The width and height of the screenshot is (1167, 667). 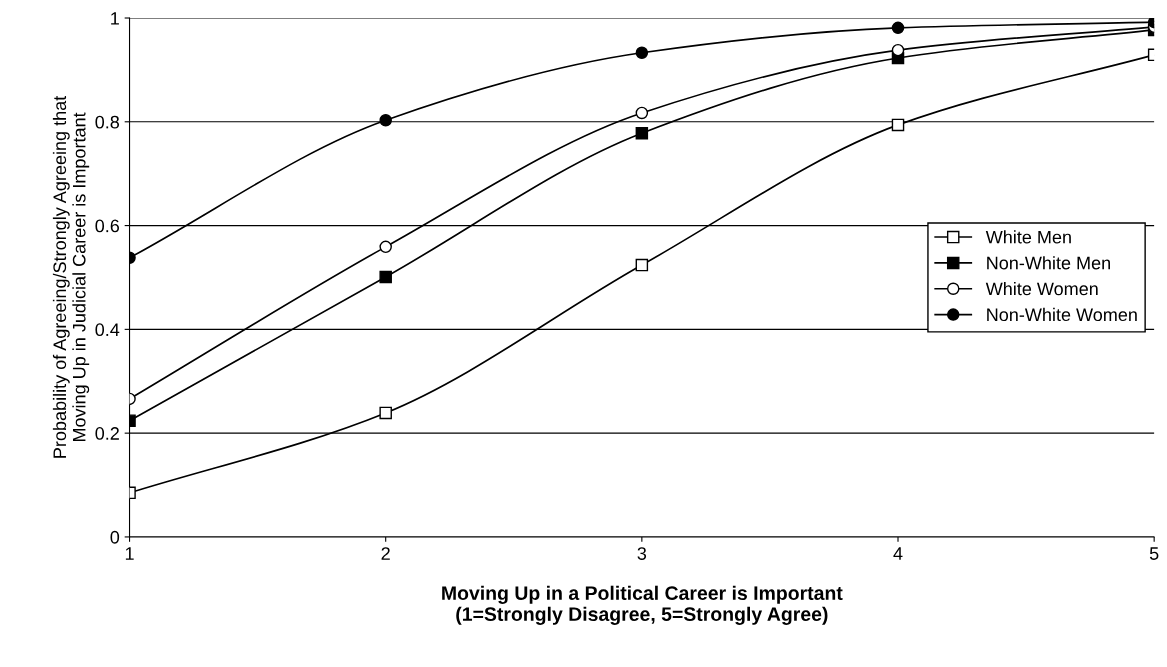 I want to click on y-tick-label: 0.2, so click(x=107, y=433).